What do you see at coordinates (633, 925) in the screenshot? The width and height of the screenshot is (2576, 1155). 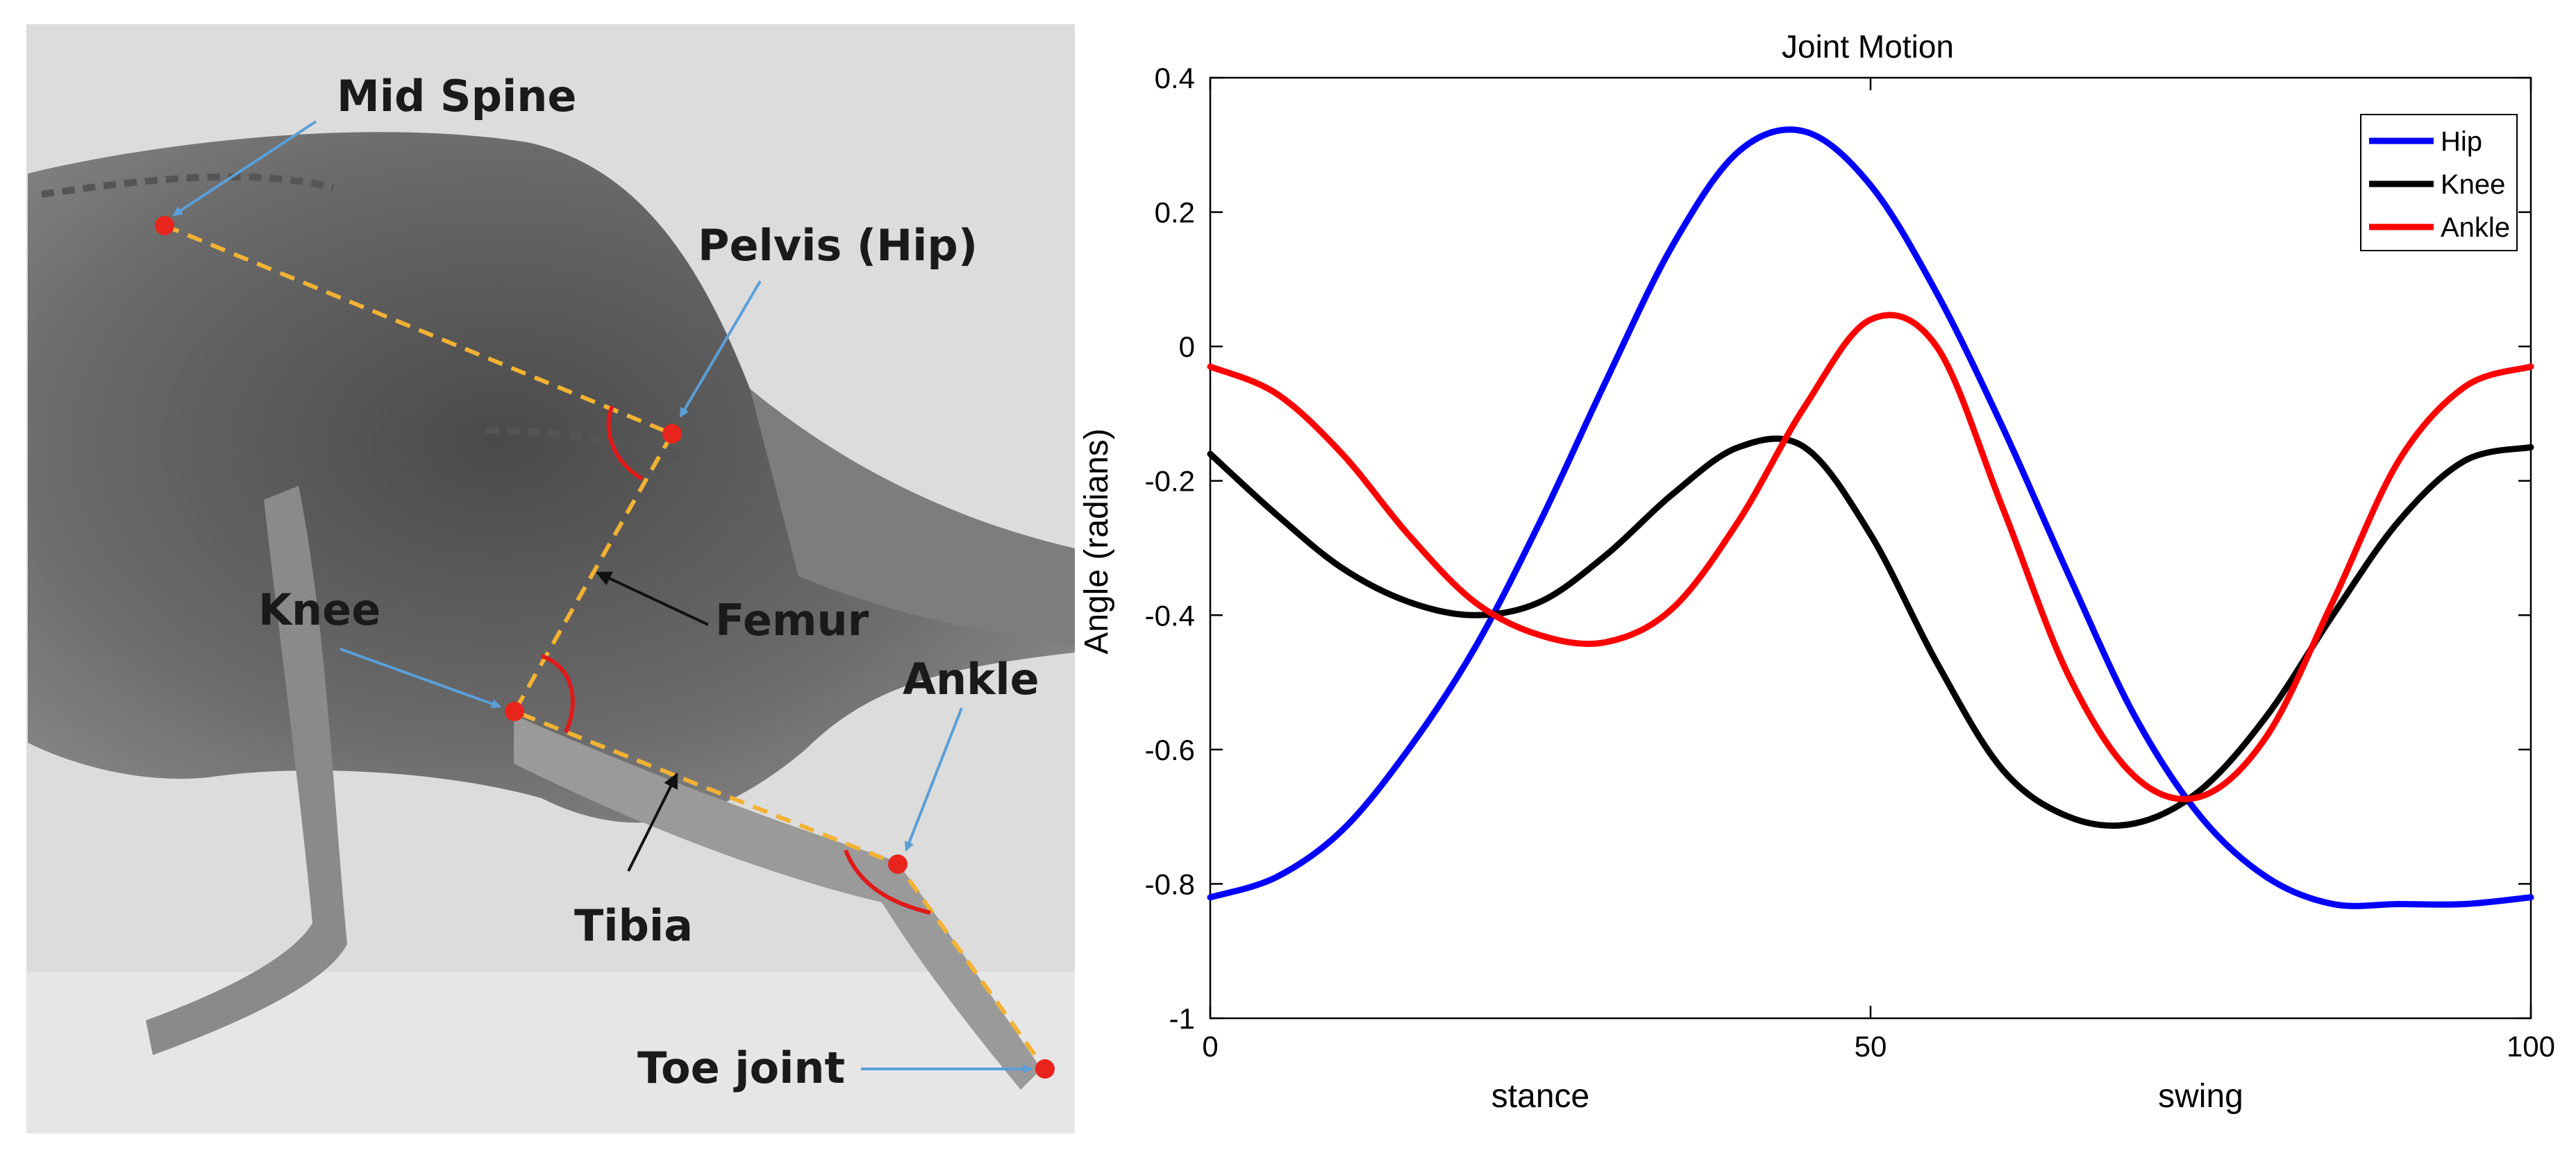 I see `tibia-label: Tibia` at bounding box center [633, 925].